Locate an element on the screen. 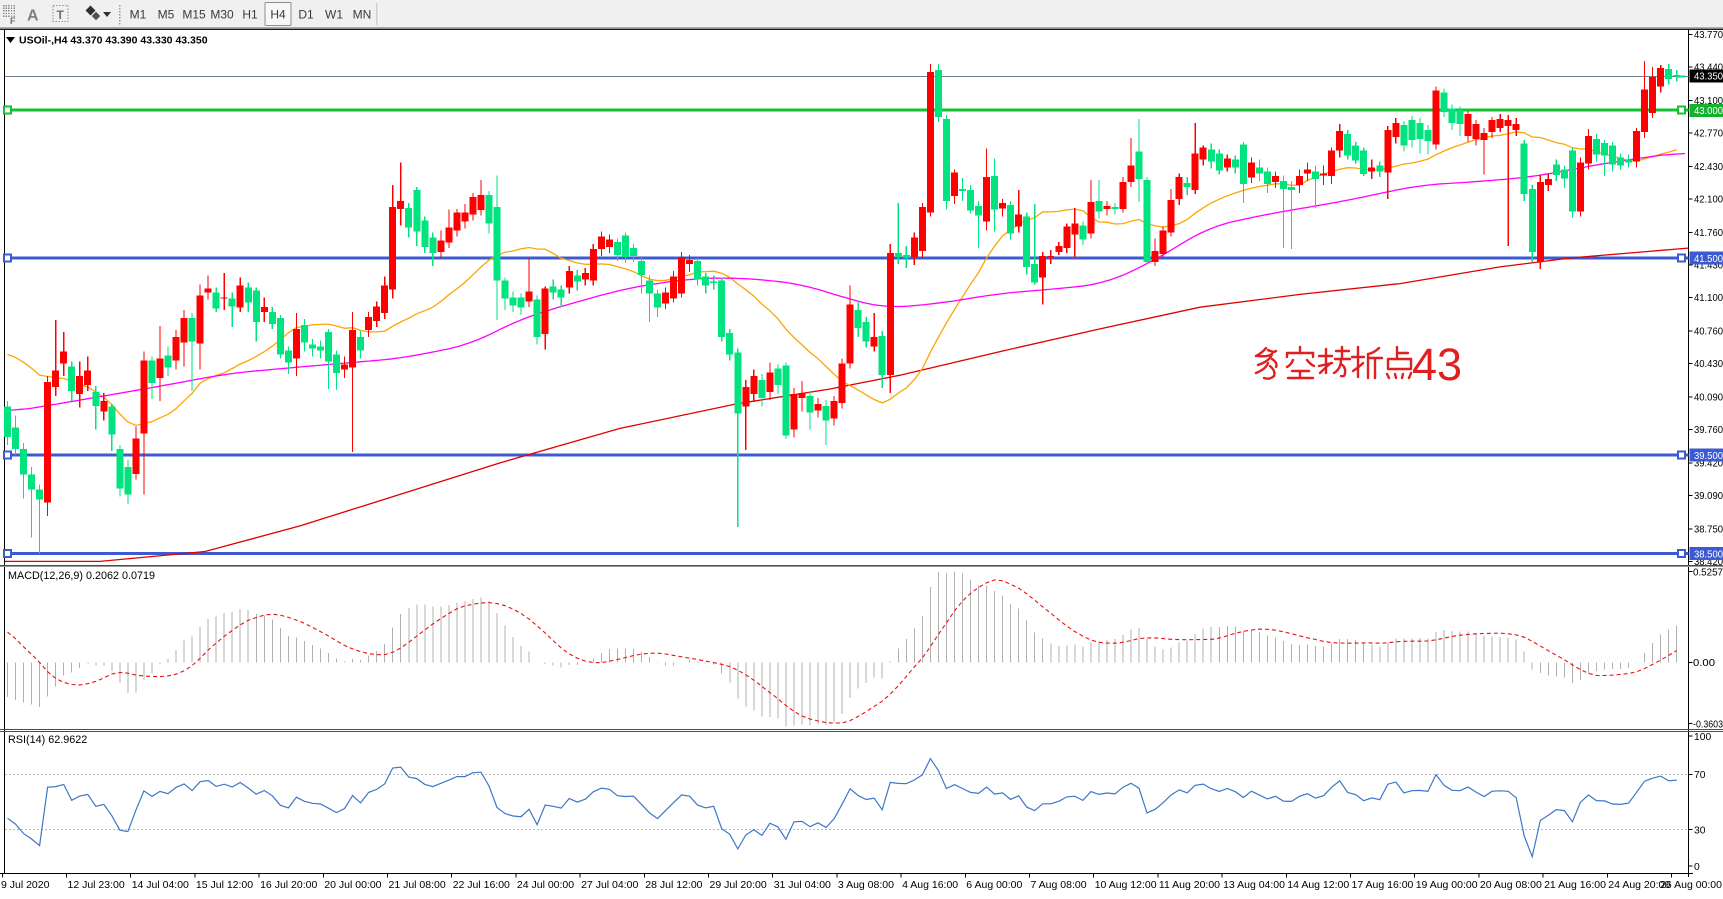 This screenshot has width=1723, height=899. svg-text:USOil-,H4 43.370 43.390 43.33: USOil-,H4 43.370 43.390 43.330 43.350 is located at coordinates (113, 41).